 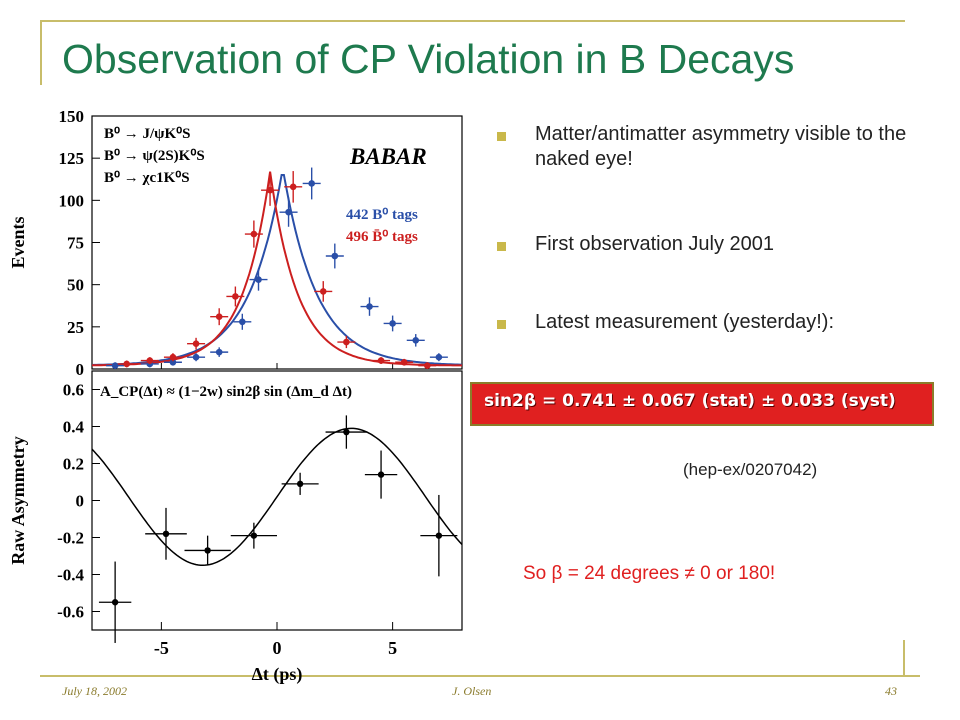 What do you see at coordinates (70, 575) in the screenshot?
I see `bottom-y-tick-label: -0.4` at bounding box center [70, 575].